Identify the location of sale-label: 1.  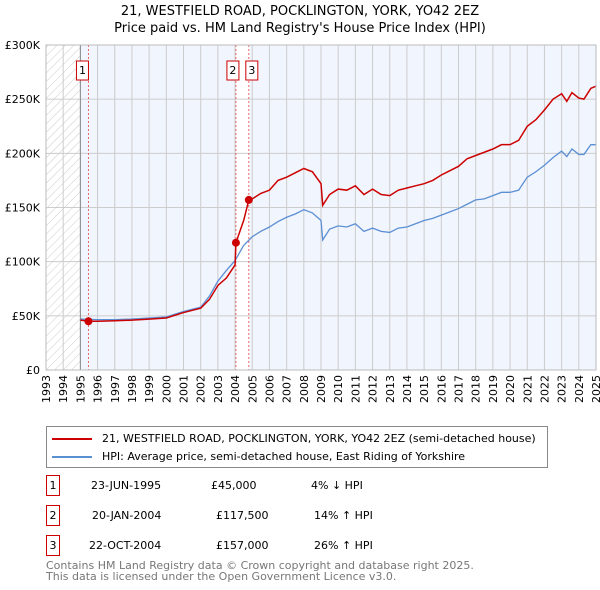
(82, 70).